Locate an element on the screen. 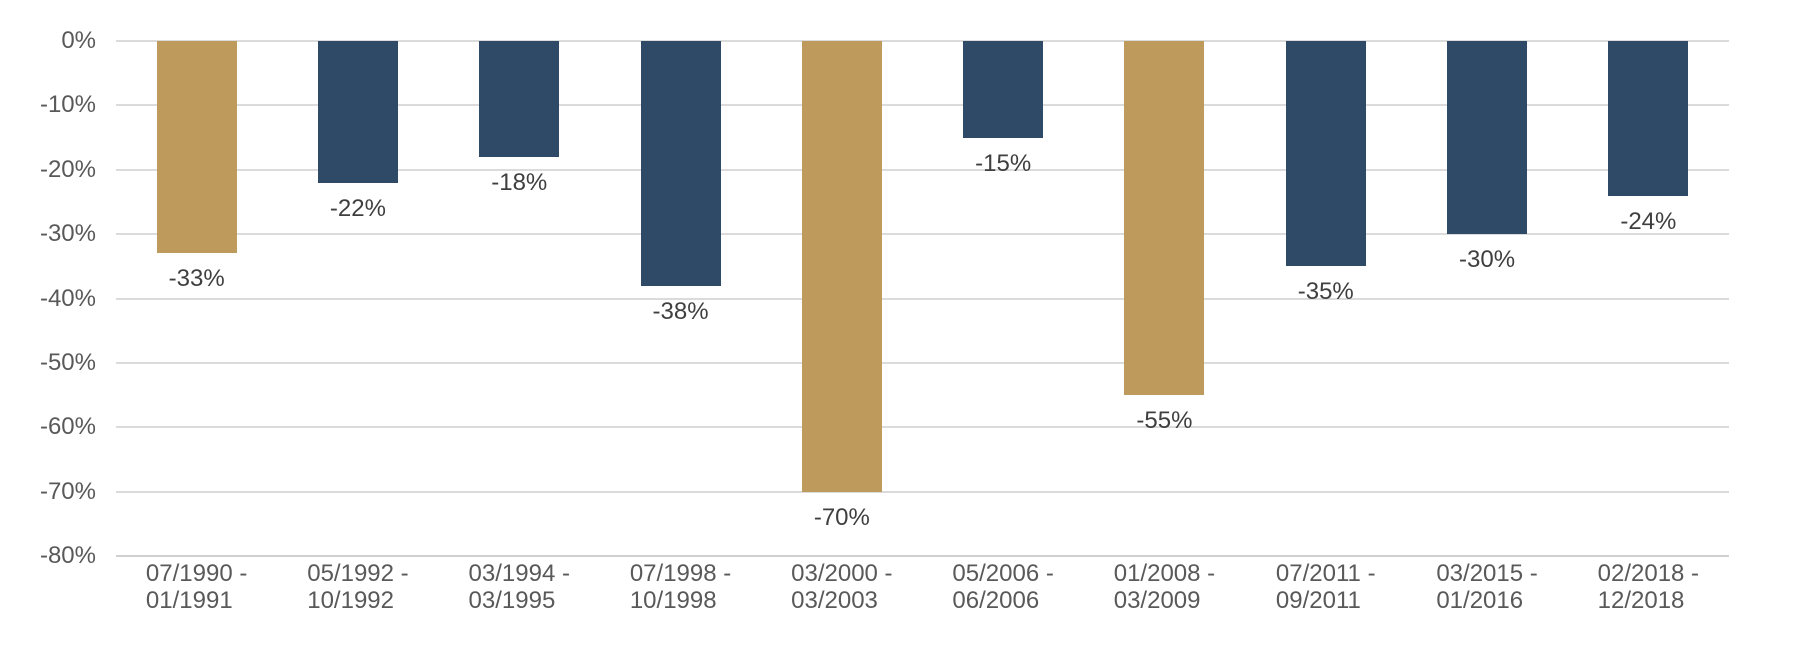 Image resolution: width=1800 pixels, height=649 pixels. x-axis-category-label: 07/1990 -01/1991 is located at coordinates (196, 587).